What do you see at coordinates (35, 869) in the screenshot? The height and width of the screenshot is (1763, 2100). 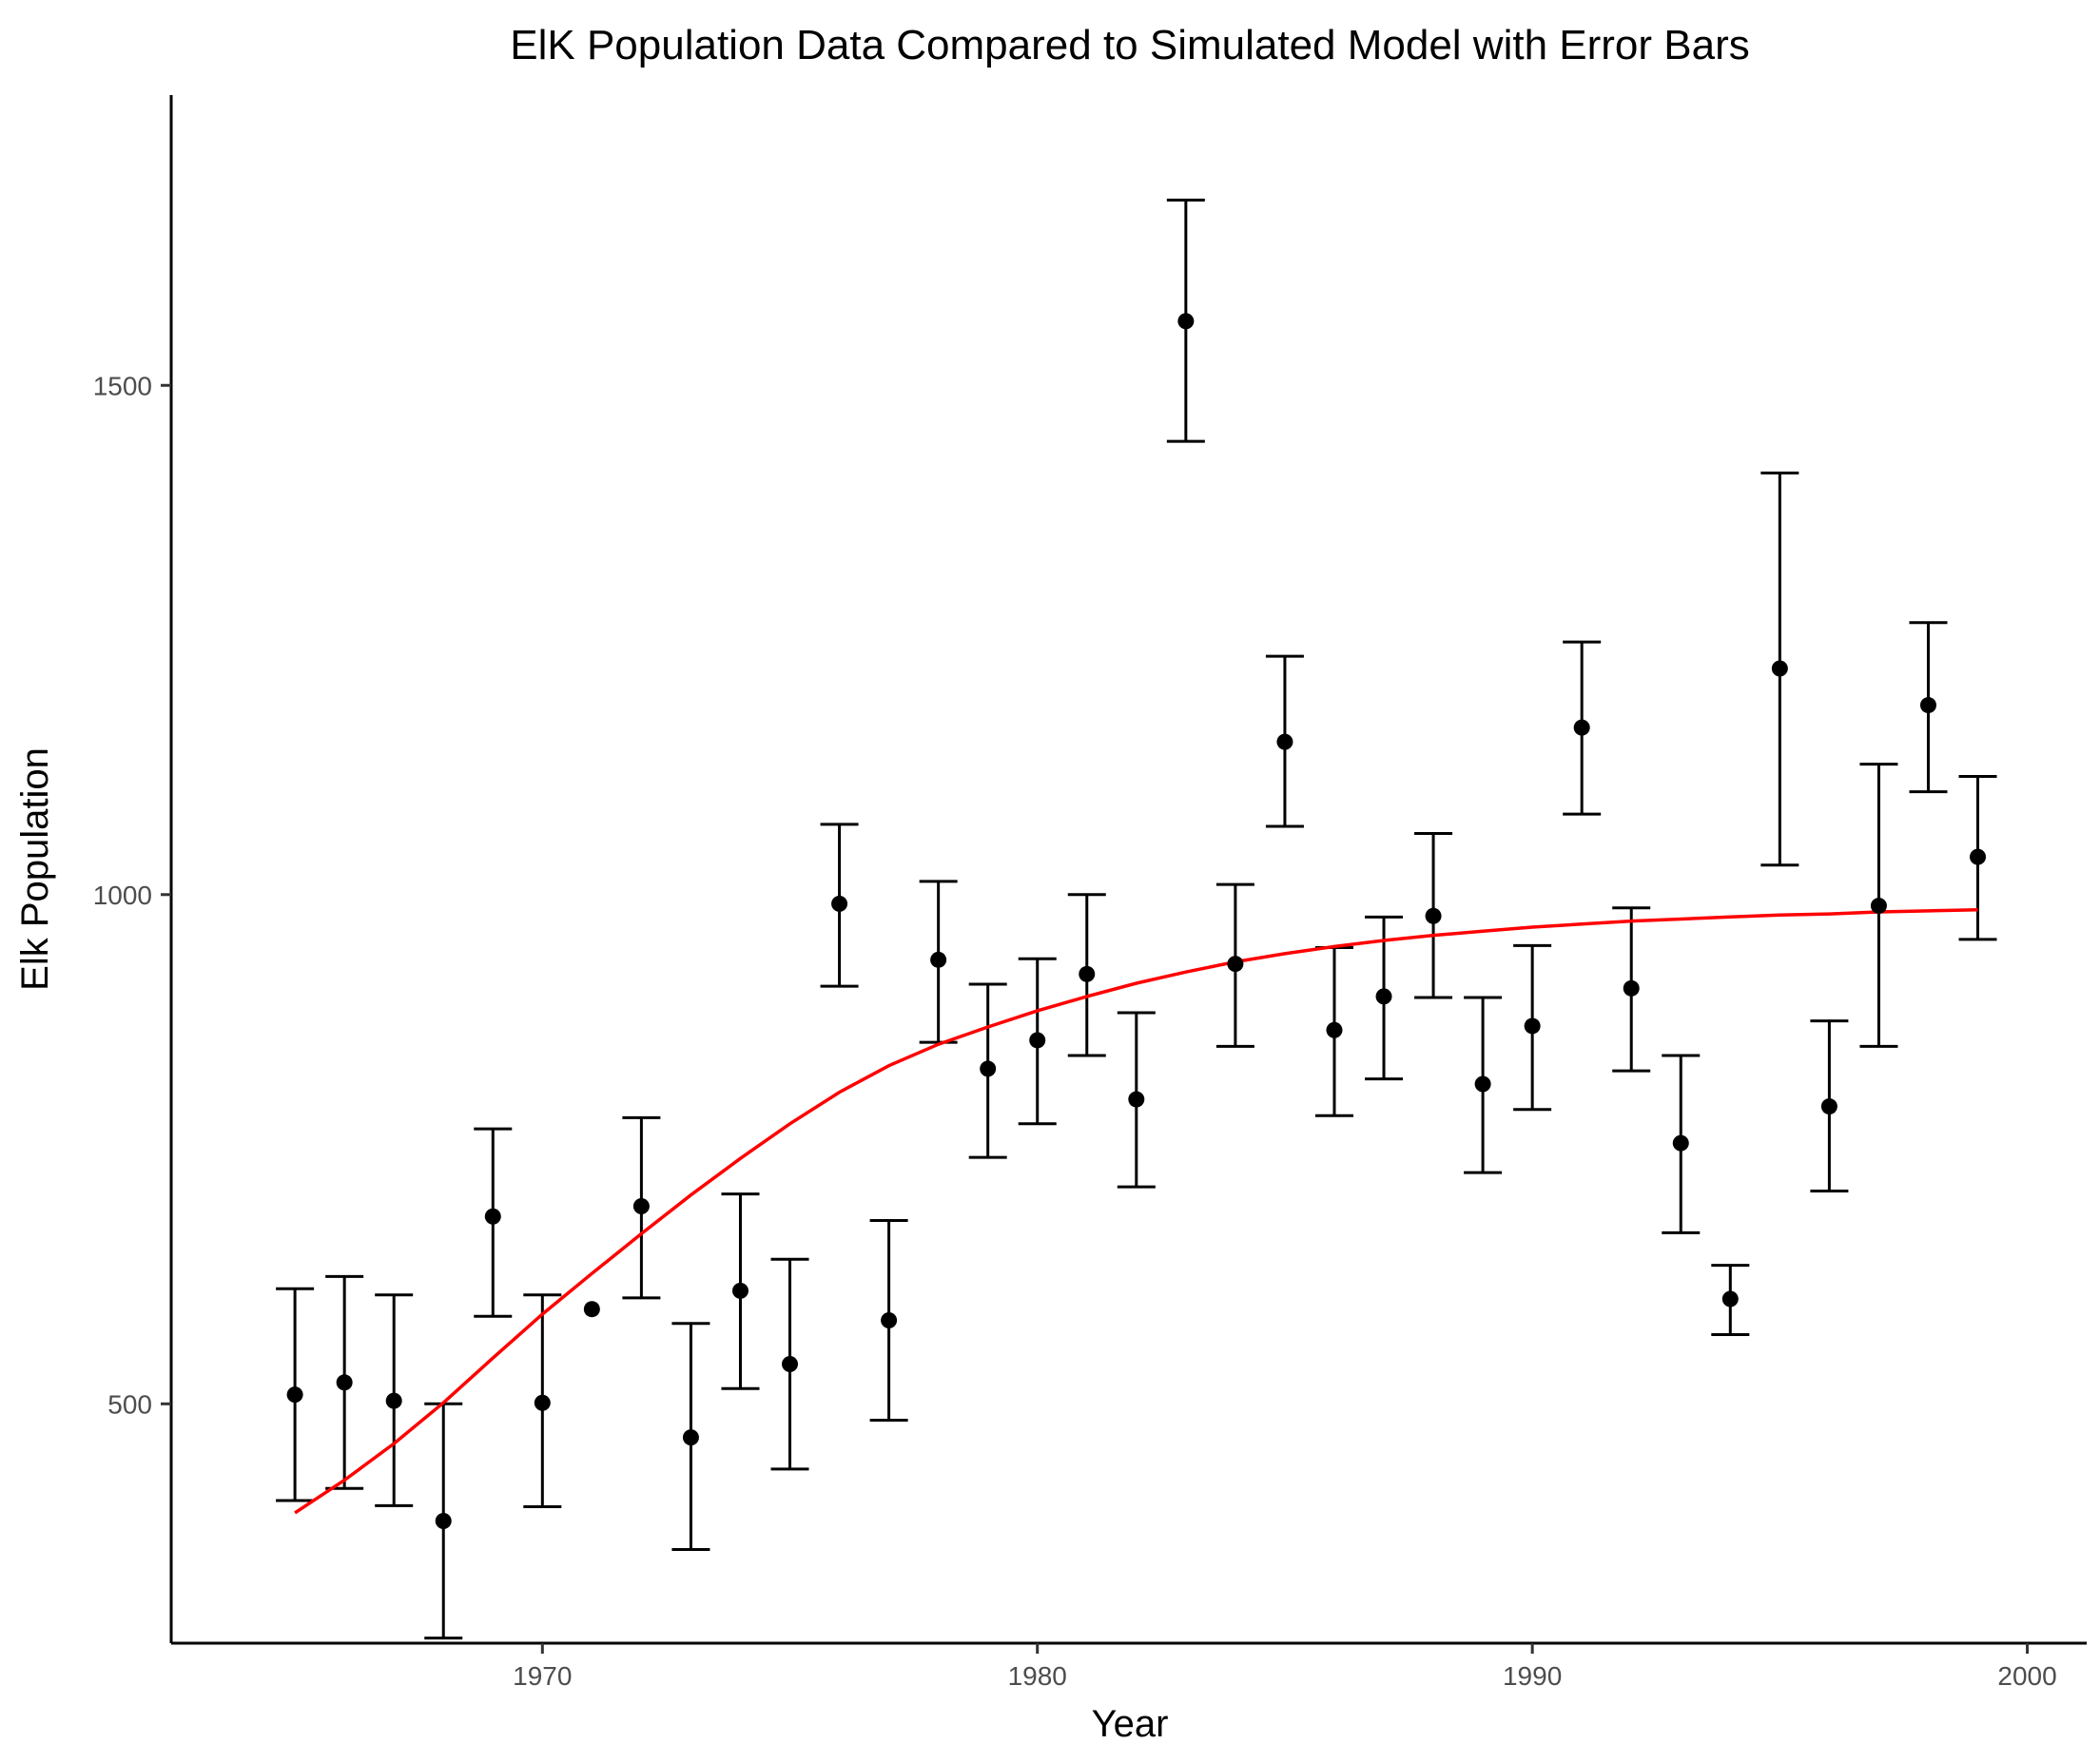 I see `y-axis-label: Elk Population` at bounding box center [35, 869].